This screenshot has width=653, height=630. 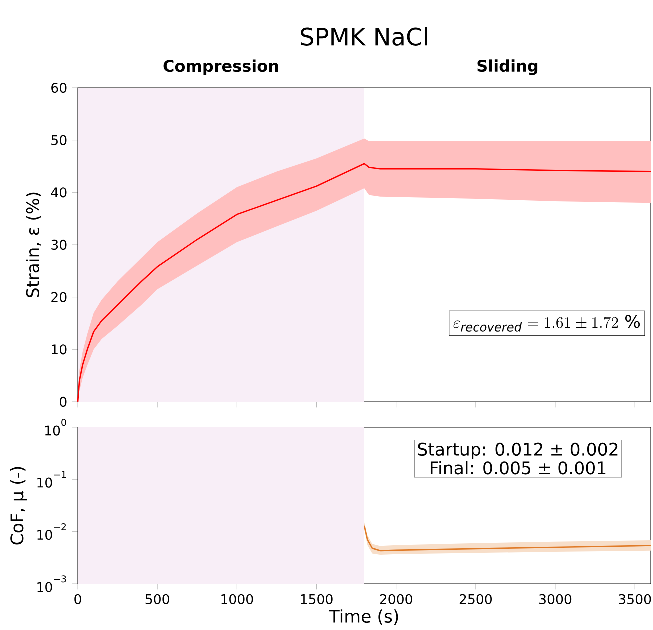 What do you see at coordinates (52, 479) in the screenshot?
I see `y-tick-label: 10⁻¹` at bounding box center [52, 479].